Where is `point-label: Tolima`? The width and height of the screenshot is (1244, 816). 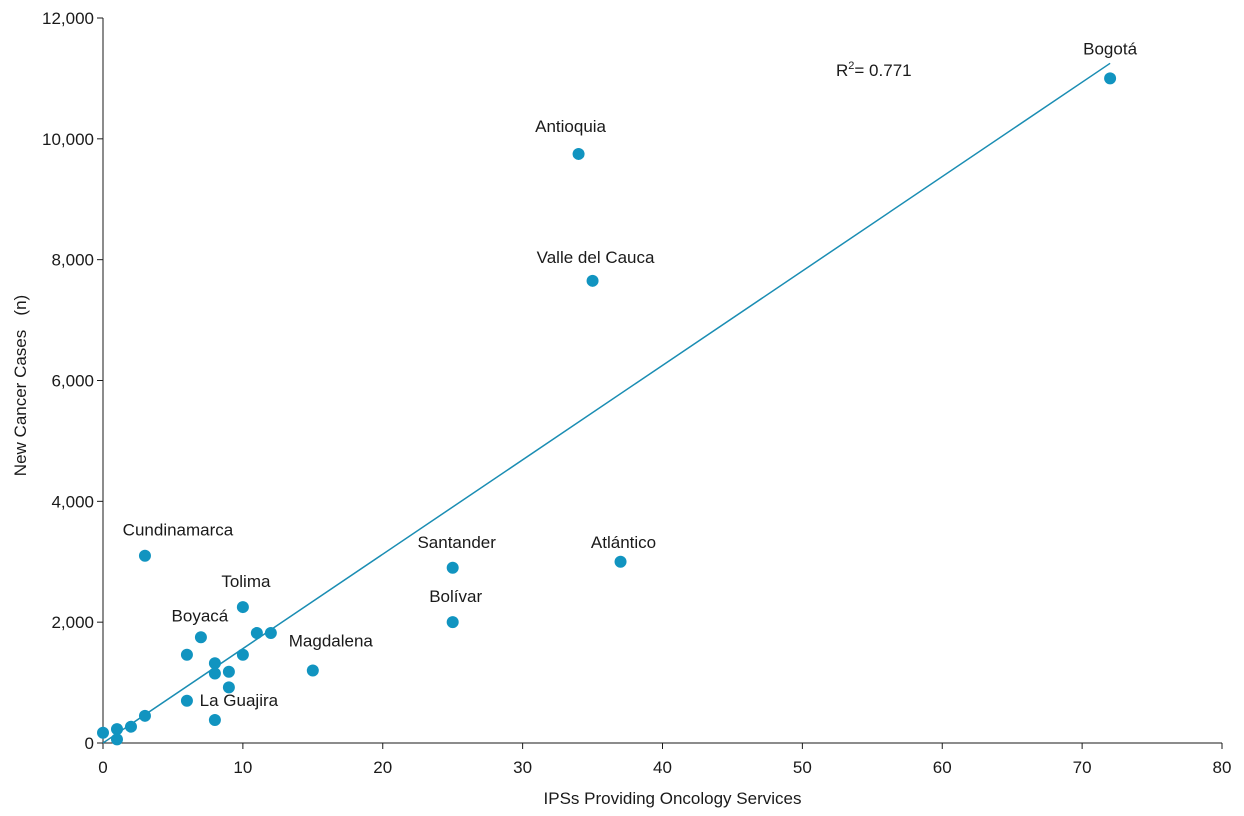
point-label: Tolima is located at coordinates (246, 581).